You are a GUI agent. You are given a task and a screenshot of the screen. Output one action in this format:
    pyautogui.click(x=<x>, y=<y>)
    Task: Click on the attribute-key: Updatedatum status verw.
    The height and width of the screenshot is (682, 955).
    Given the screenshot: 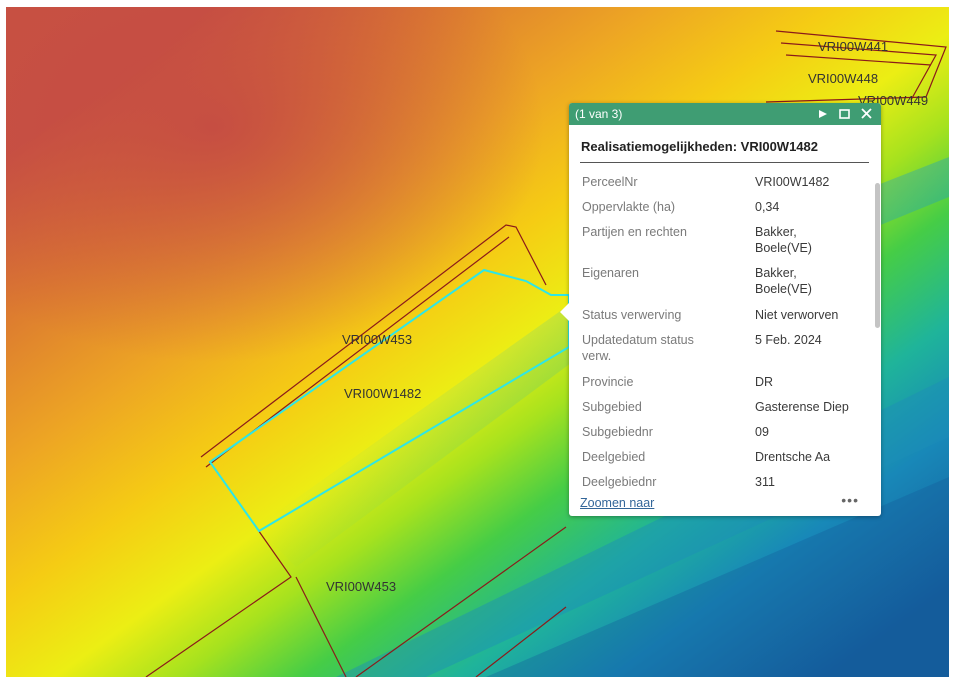 What is the action you would take?
    pyautogui.click(x=638, y=348)
    